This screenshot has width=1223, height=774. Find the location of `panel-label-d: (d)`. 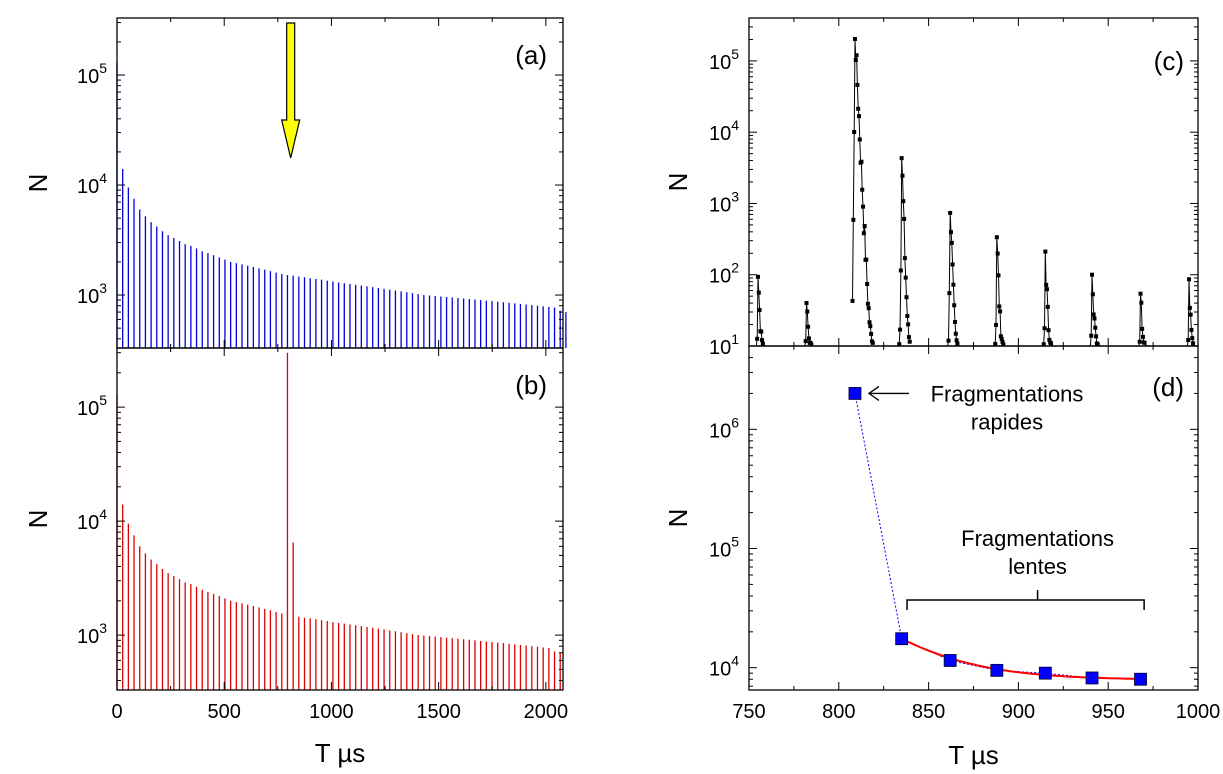

panel-label-d: (d) is located at coordinates (1168, 387).